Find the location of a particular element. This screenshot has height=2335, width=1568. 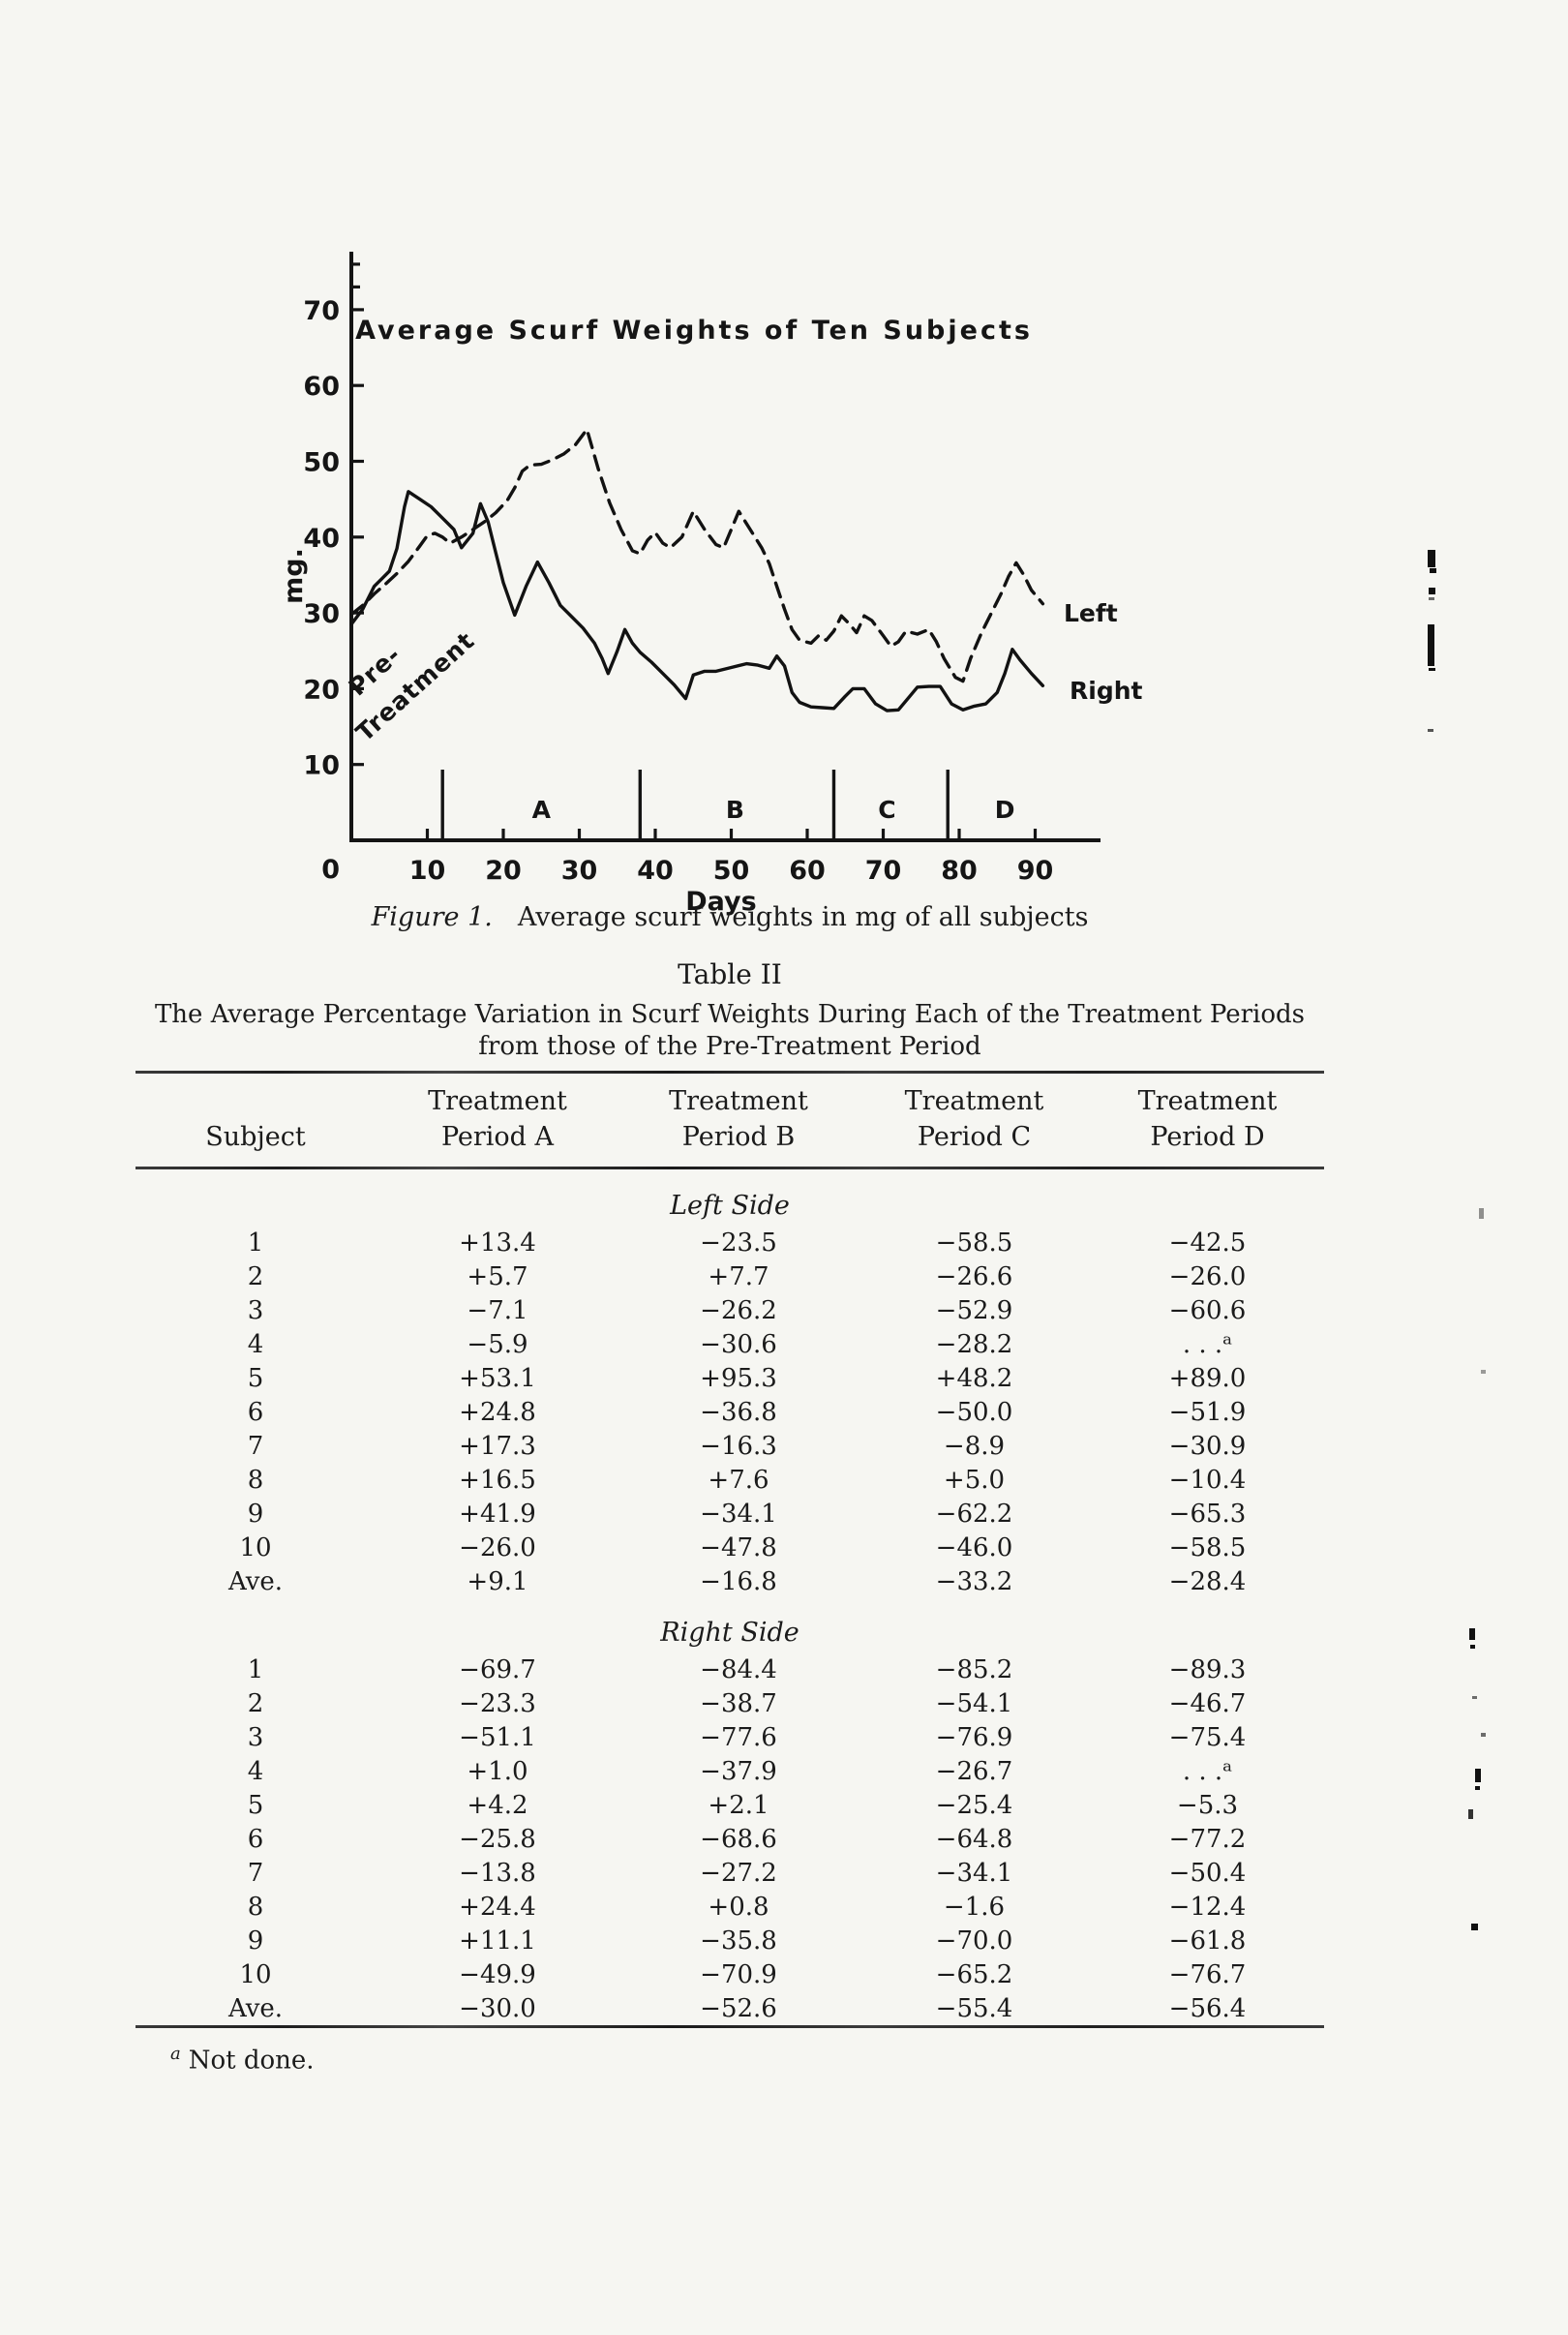

table-row: 3 −7.1 −26.2 −52.9 −60.6 is located at coordinates (730, 1310).